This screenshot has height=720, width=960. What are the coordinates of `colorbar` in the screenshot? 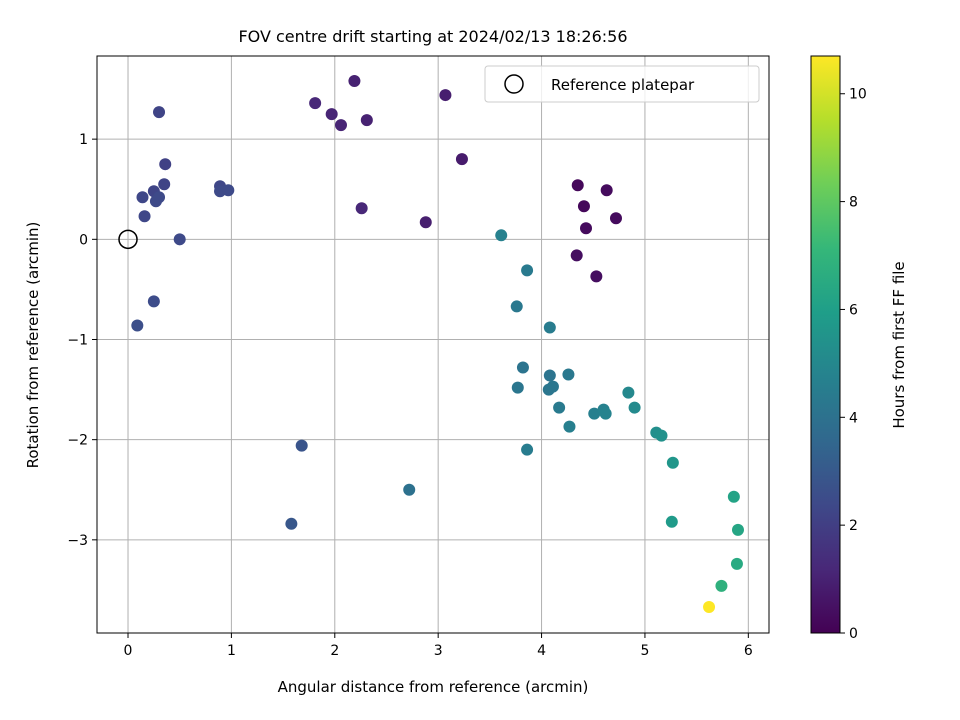 It's located at (825, 344).